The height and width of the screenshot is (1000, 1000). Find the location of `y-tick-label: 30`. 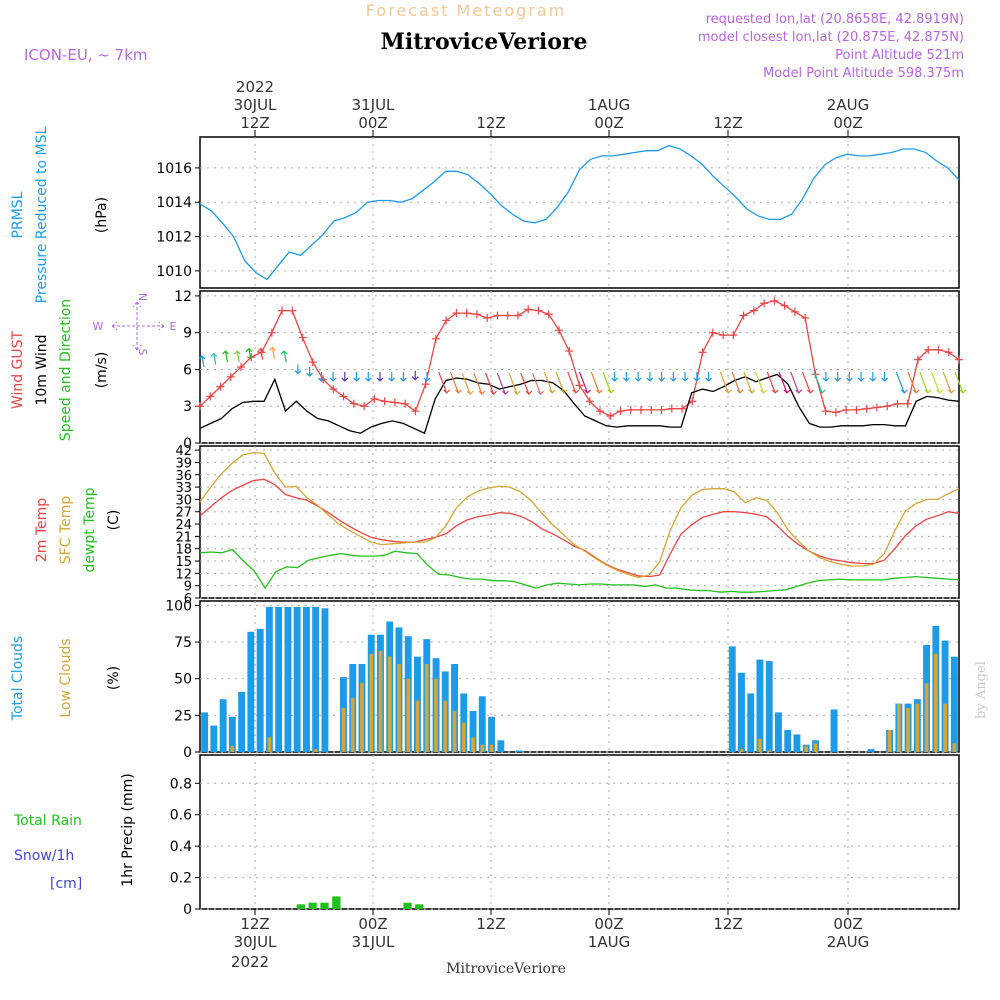

y-tick-label: 30 is located at coordinates (183, 500).